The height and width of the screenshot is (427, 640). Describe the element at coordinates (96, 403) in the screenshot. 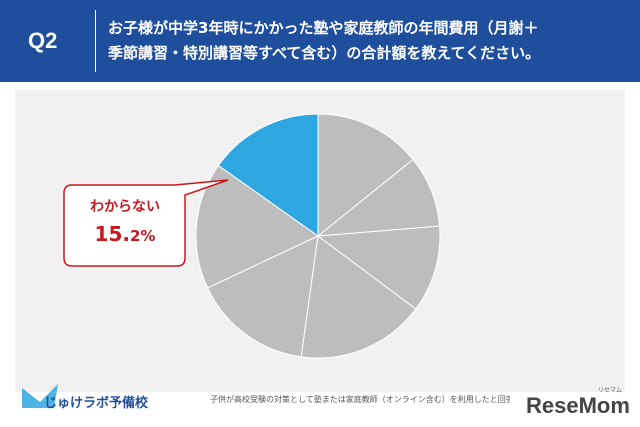

I see `jukelabo-logo-text: じゅけラボ予備校` at that location.